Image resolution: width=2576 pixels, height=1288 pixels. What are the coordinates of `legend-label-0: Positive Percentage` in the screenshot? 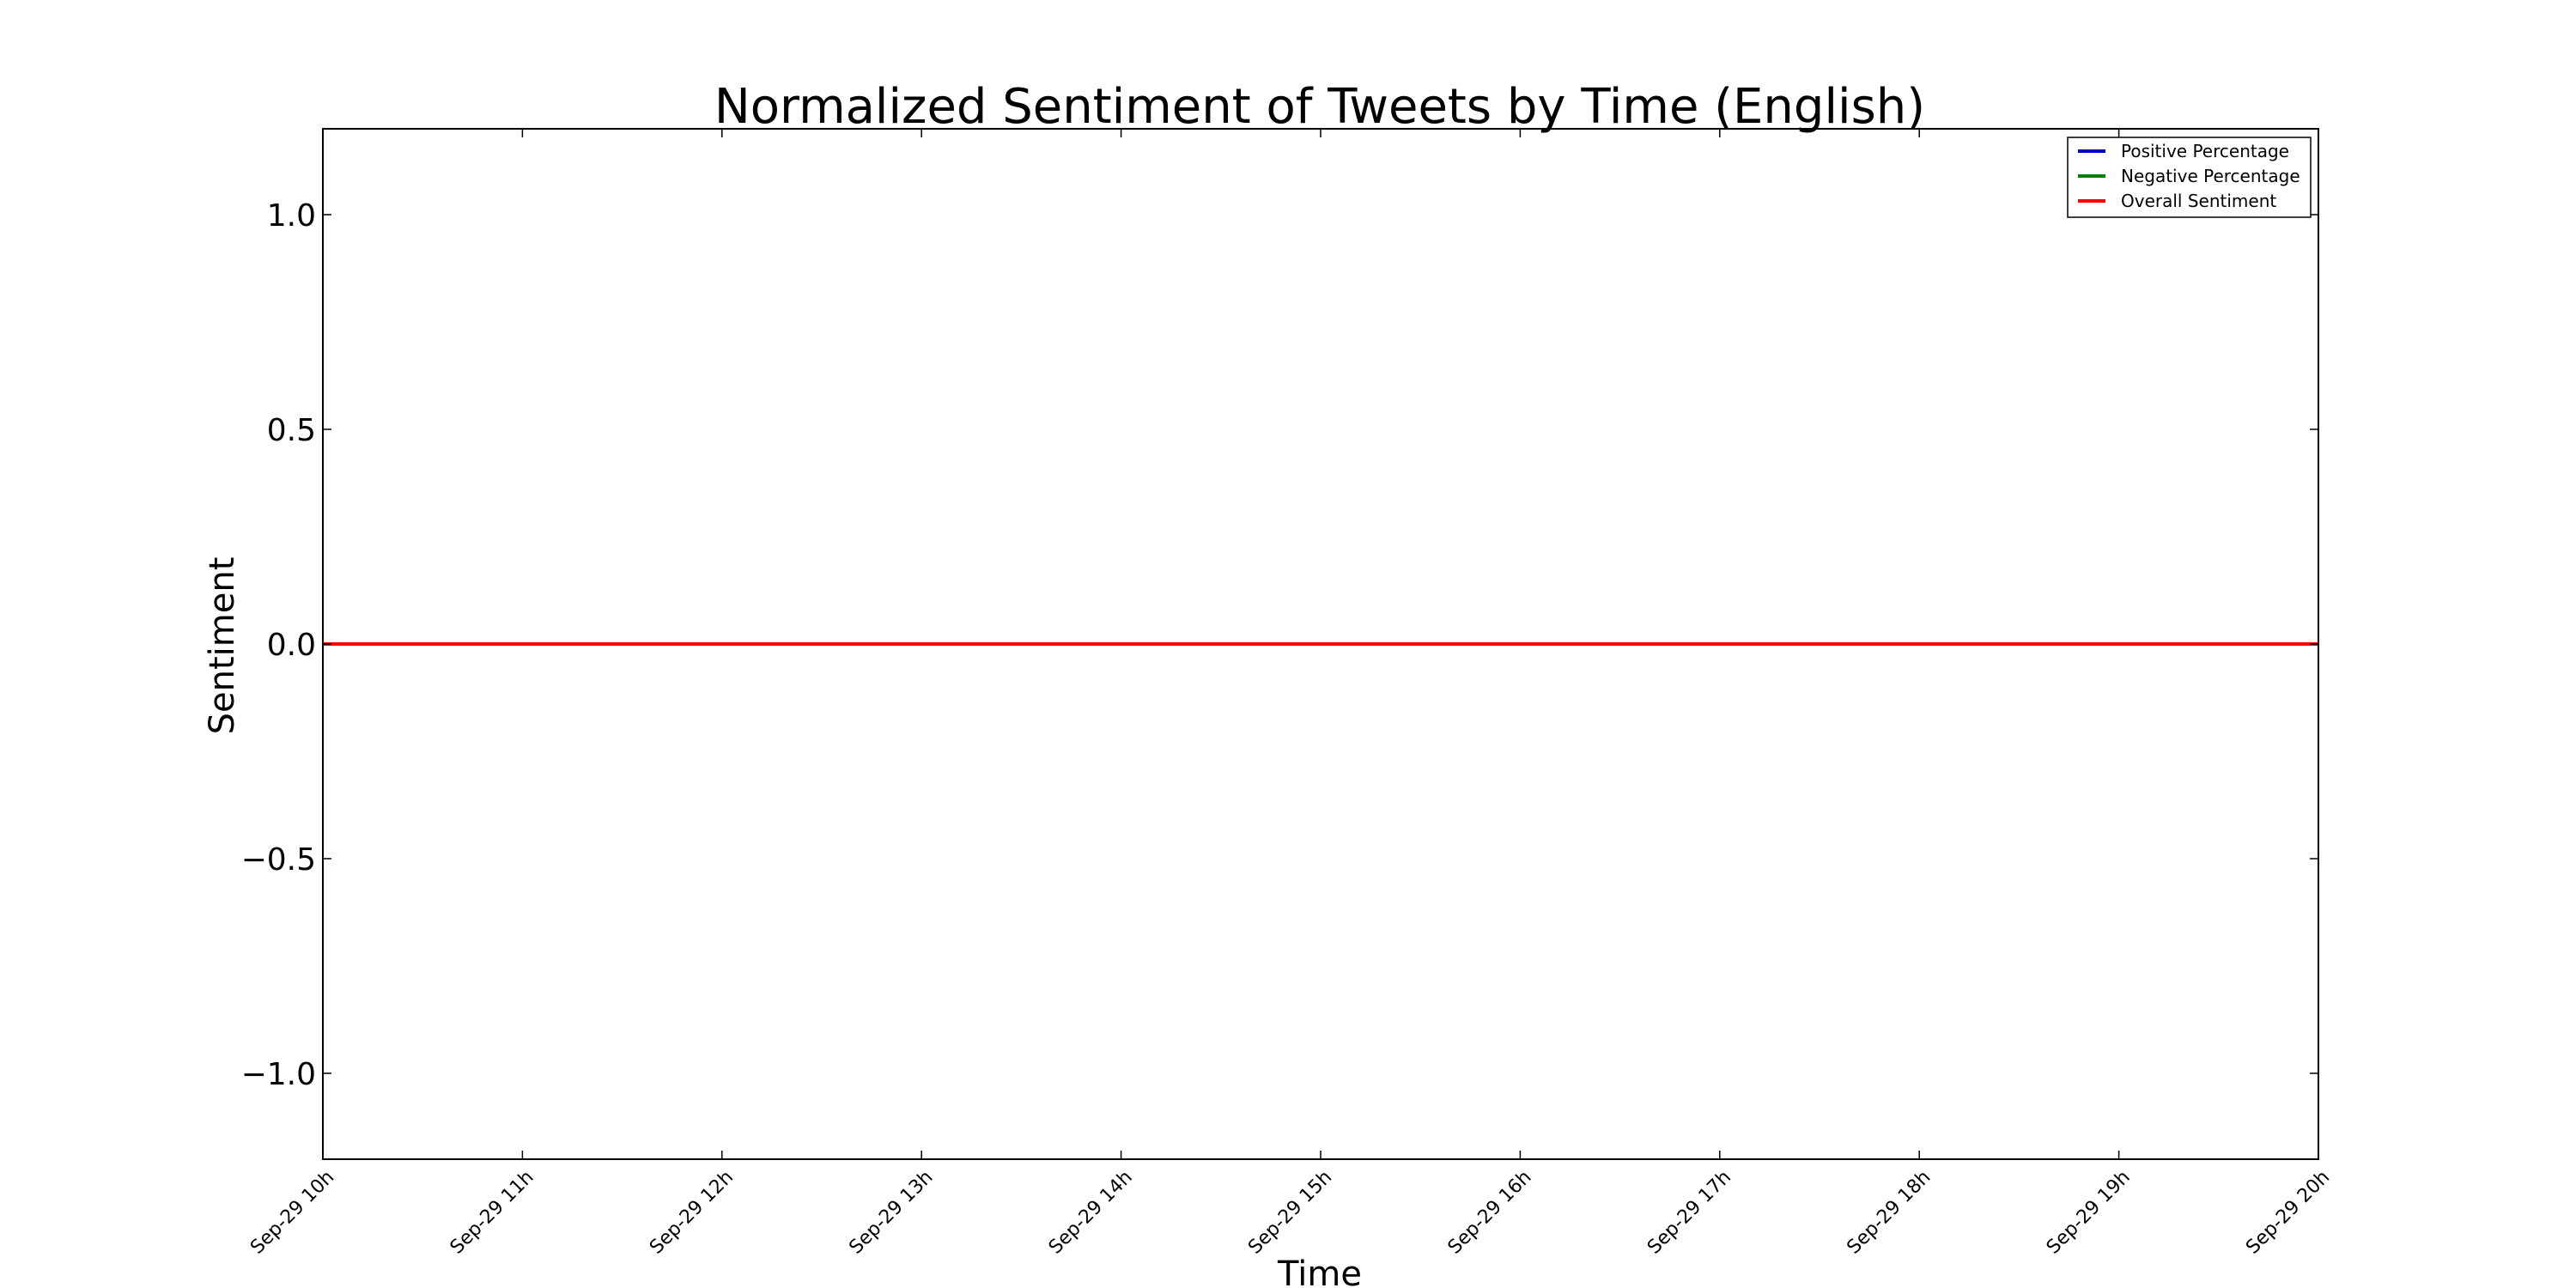 It's located at (2205, 151).